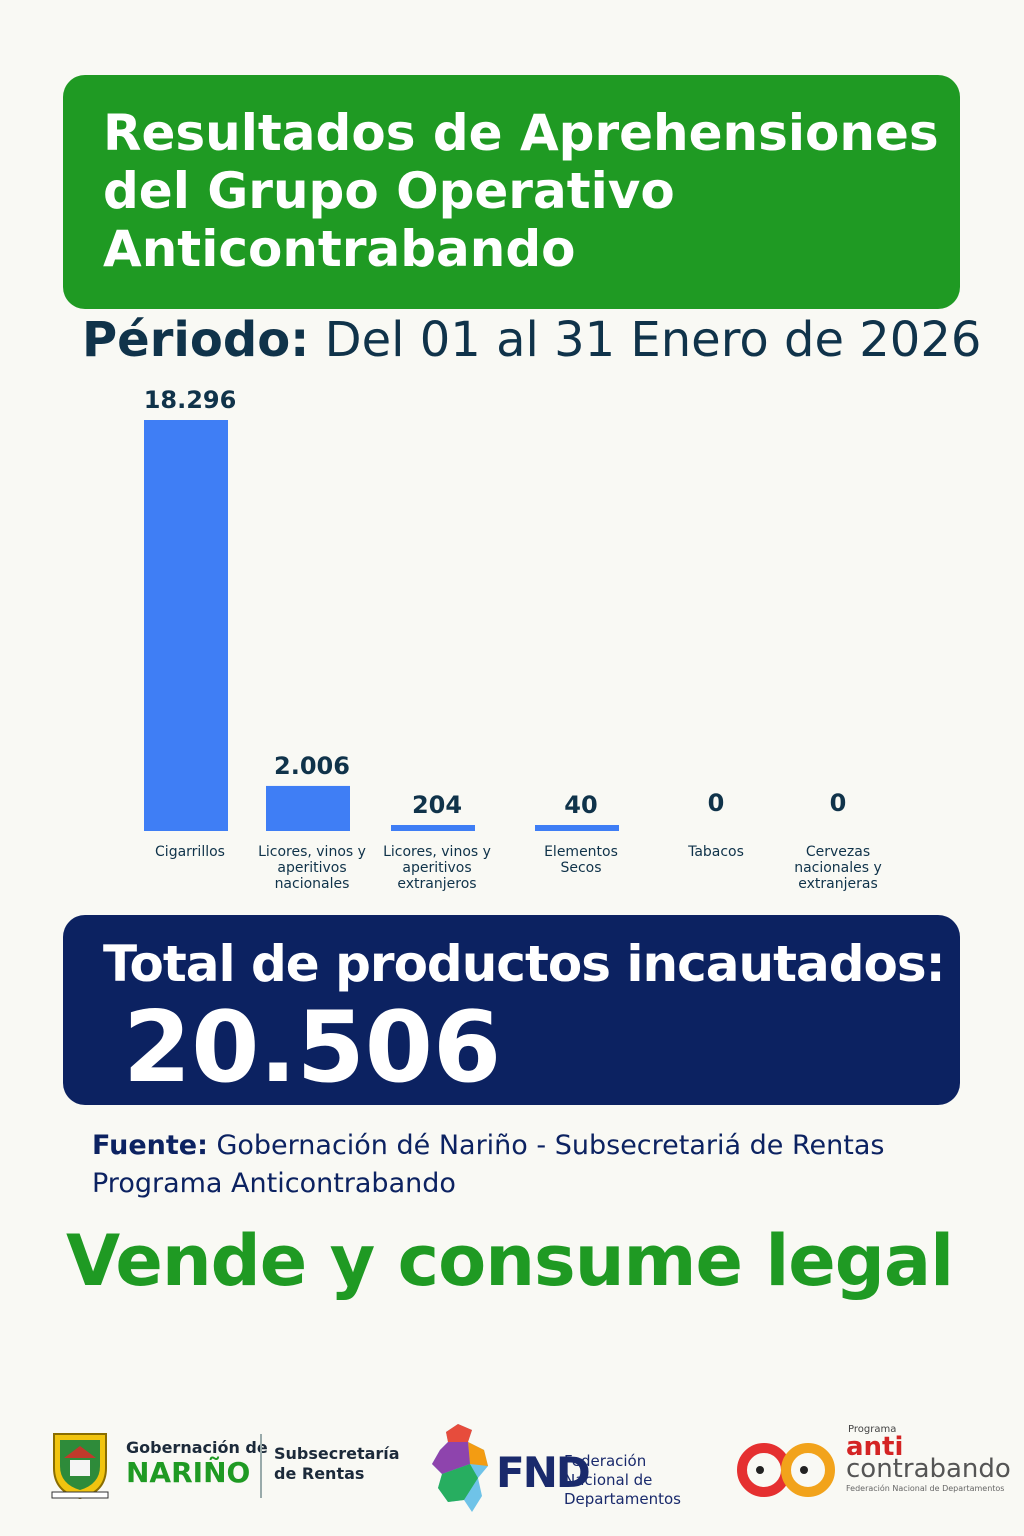  Describe the element at coordinates (580, 805) in the screenshot. I see `value-label-3: 40` at that location.